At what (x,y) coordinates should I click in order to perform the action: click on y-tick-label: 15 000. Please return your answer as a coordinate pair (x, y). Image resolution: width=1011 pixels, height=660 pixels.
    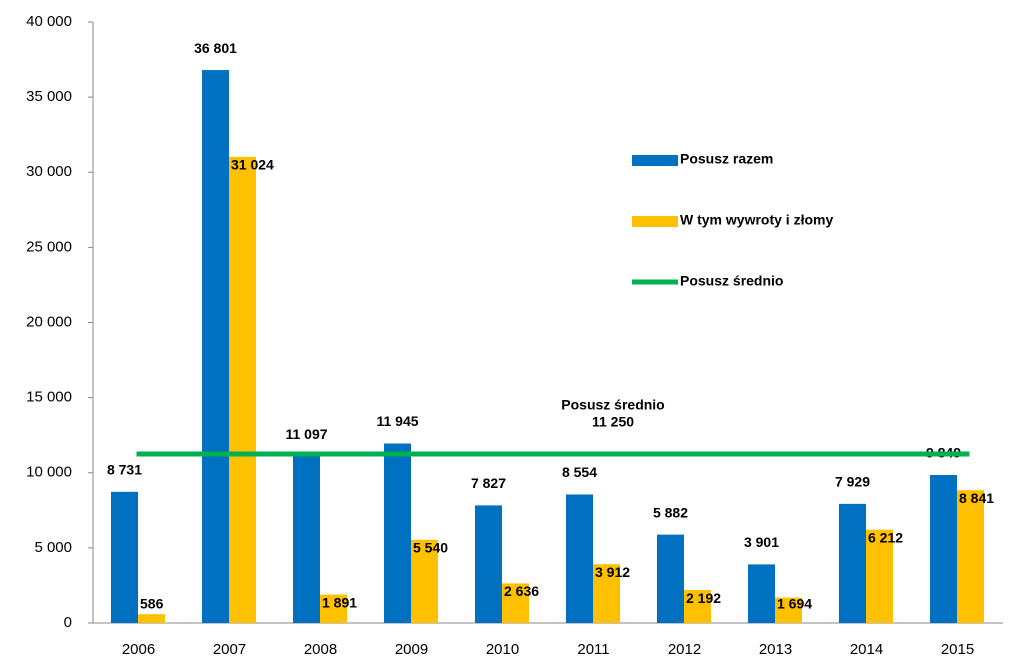
    Looking at the image, I should click on (49, 397).